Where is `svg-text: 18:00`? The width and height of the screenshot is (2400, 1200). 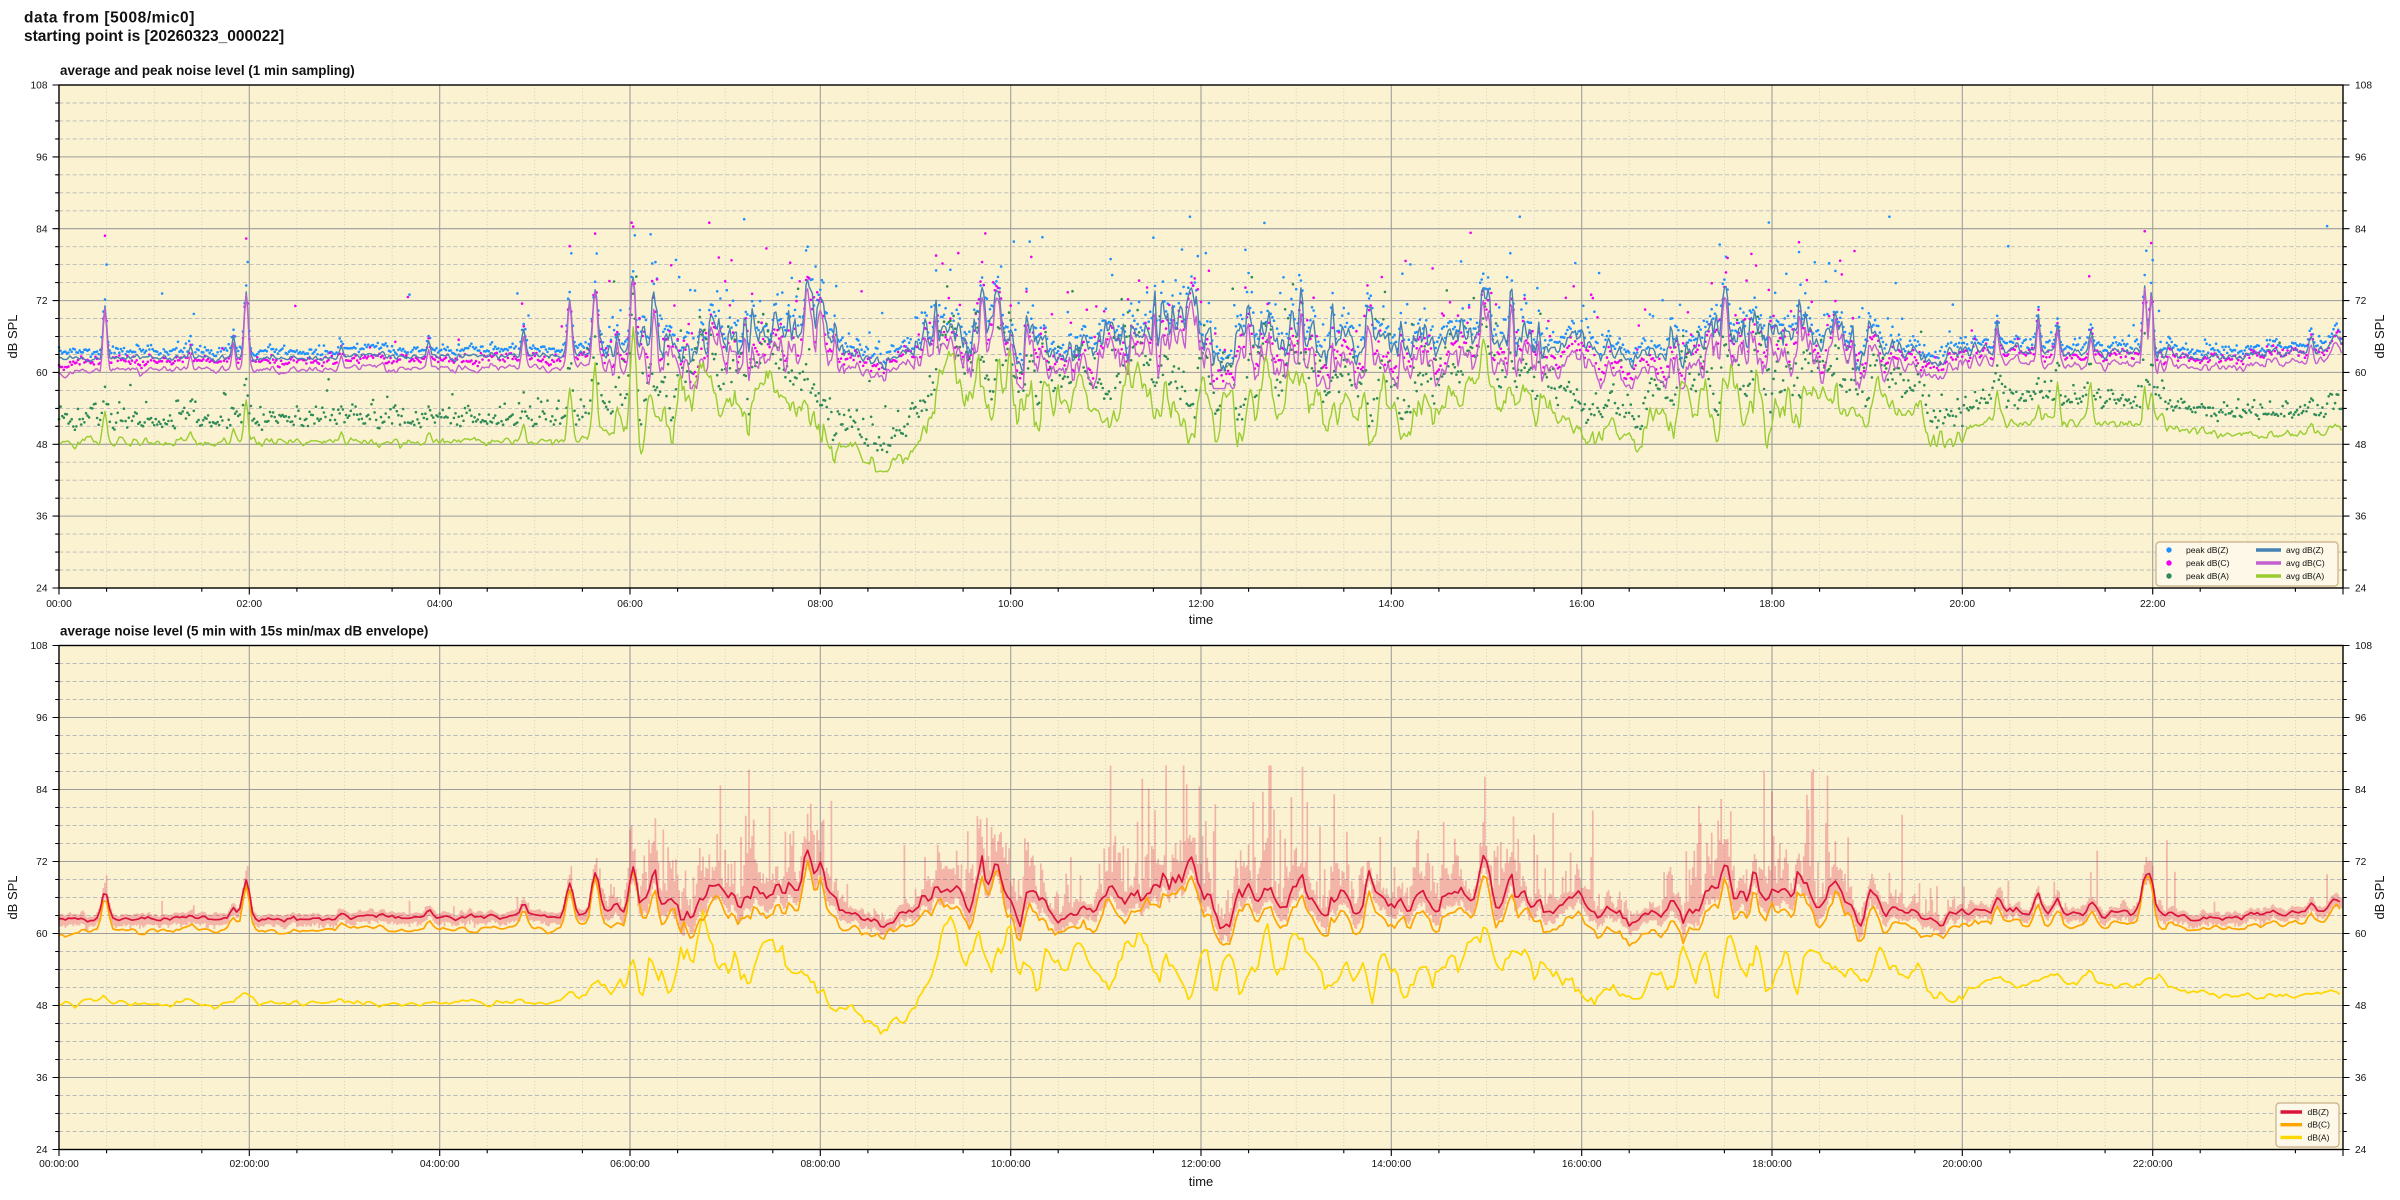 svg-text: 18:00 is located at coordinates (1772, 604).